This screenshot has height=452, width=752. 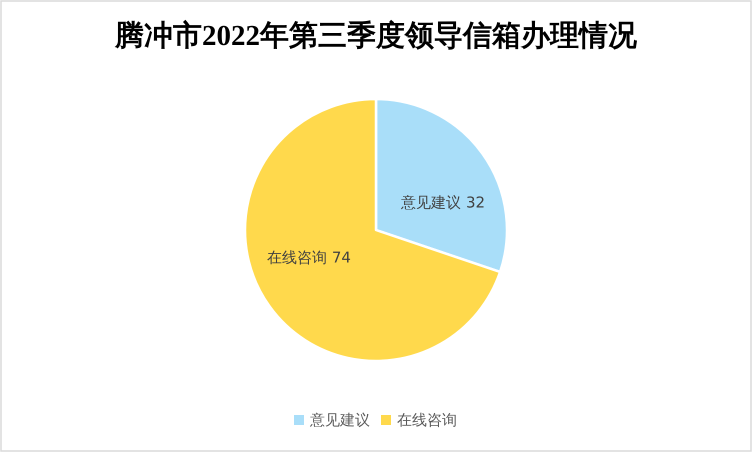 I want to click on legend-label: 在线咨询, so click(x=427, y=420).